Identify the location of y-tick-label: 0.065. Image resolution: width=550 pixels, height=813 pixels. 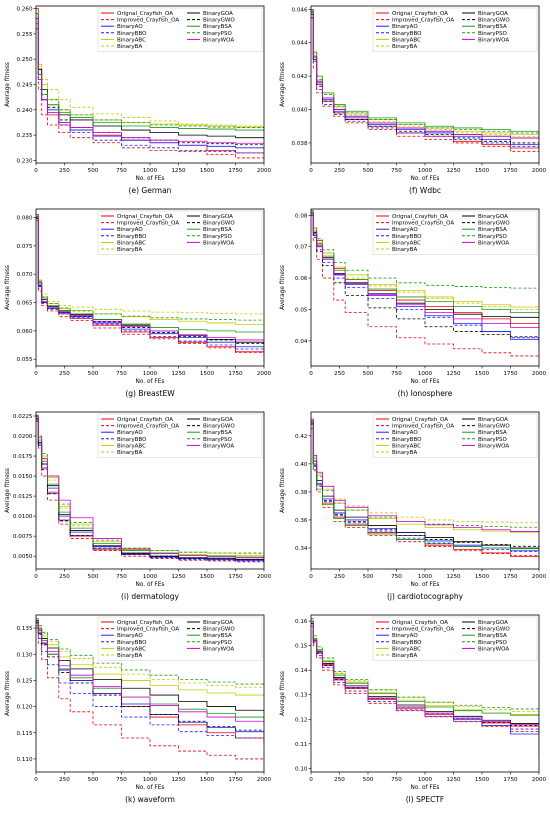
(24, 304).